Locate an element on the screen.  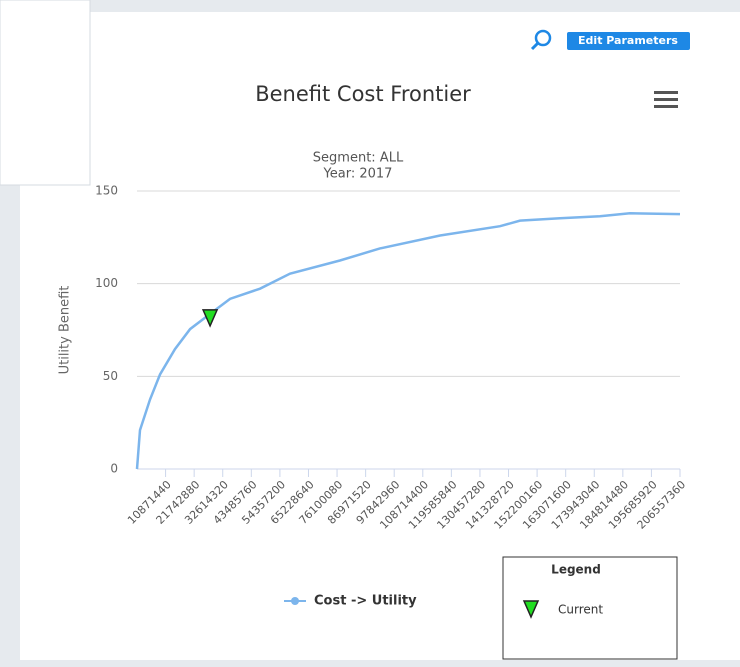
y-tick-label: 50 is located at coordinates (110, 376).